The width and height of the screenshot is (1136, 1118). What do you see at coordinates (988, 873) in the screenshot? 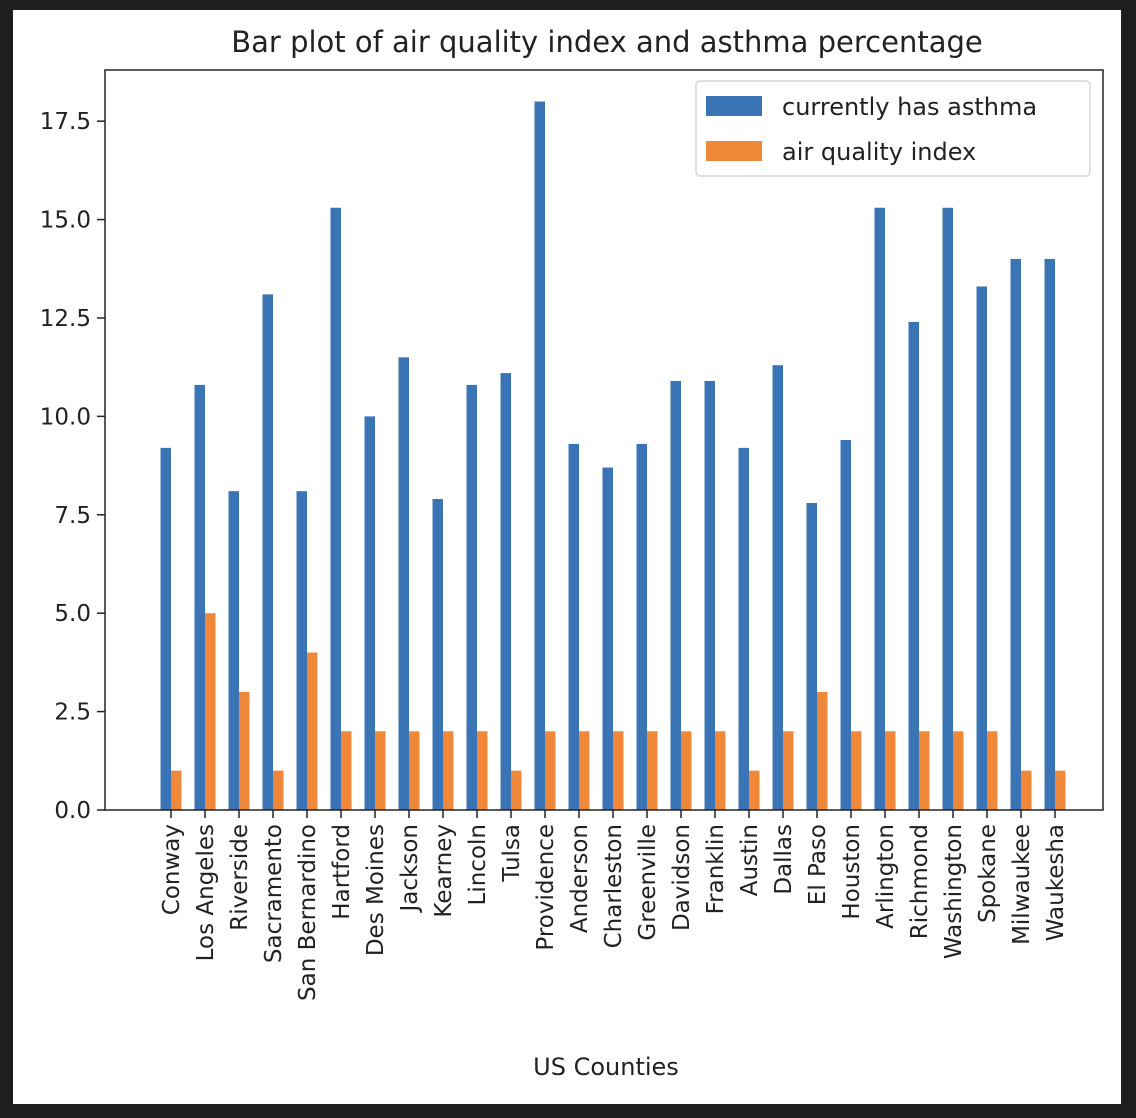
I see `x-tick-label-spokane: Spokane` at bounding box center [988, 873].